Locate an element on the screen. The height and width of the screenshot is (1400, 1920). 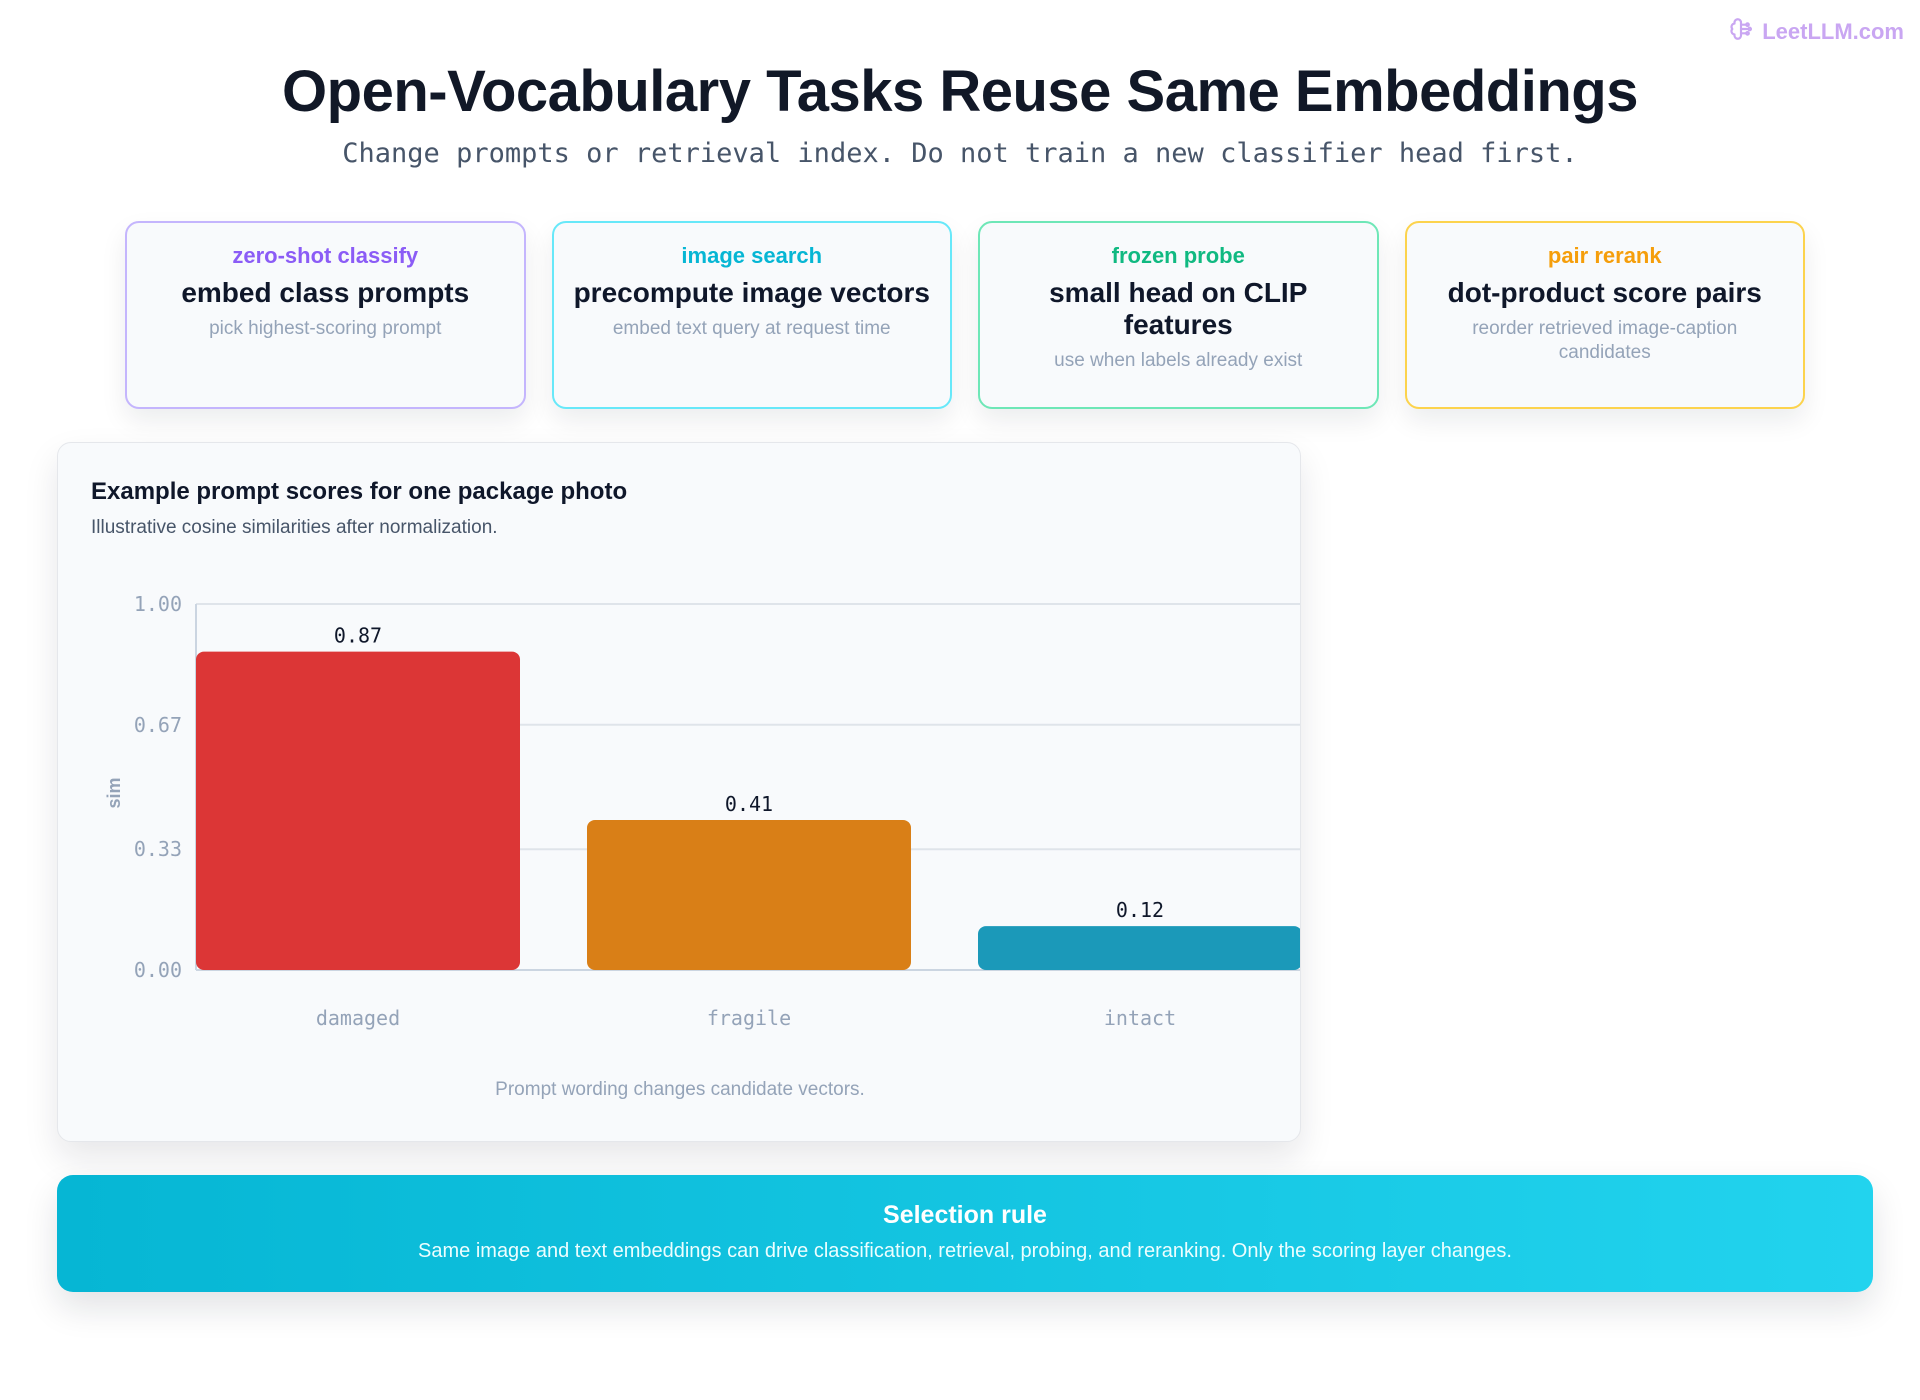
card-headline: small head on CLIP features is located at coordinates (1178, 308).